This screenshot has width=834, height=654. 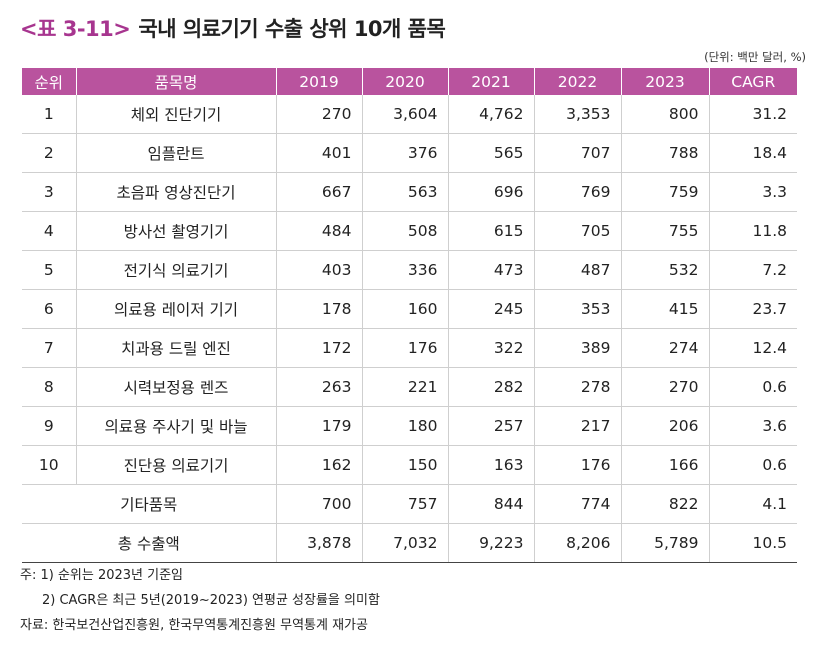 I want to click on value-cell: 150, so click(x=404, y=465).